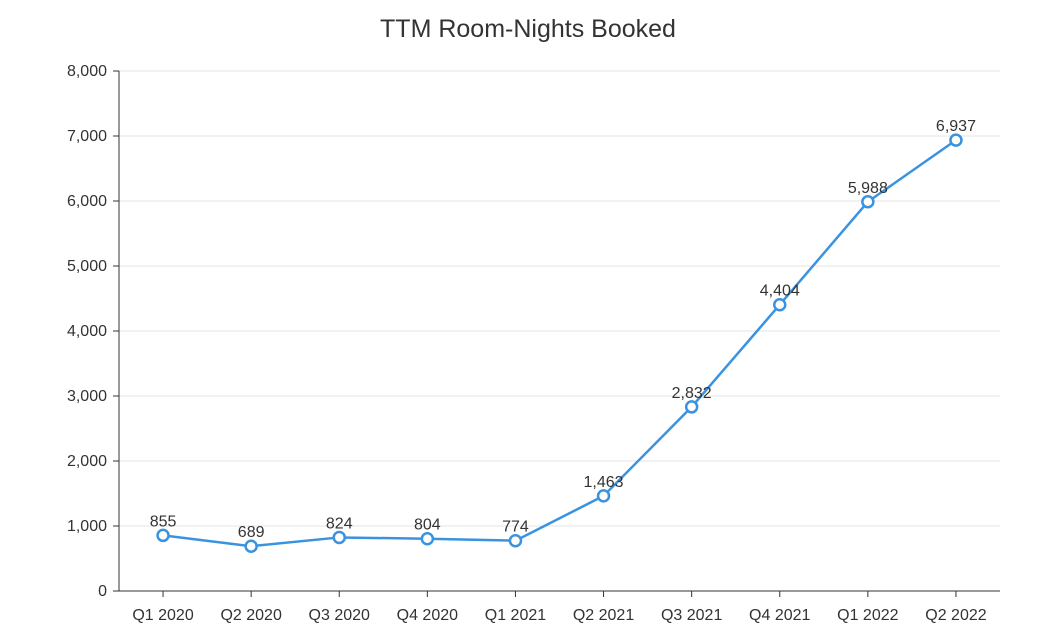  I want to click on x-tick-label: Q1 2020, so click(162, 615).